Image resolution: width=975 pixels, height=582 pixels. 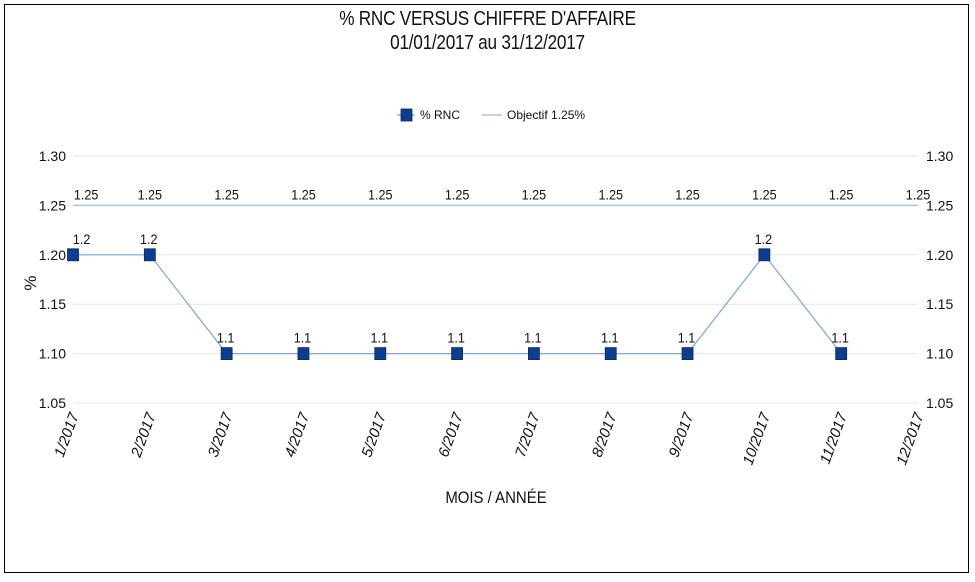 What do you see at coordinates (440, 115) in the screenshot?
I see `legend-label-rnc: % RNC` at bounding box center [440, 115].